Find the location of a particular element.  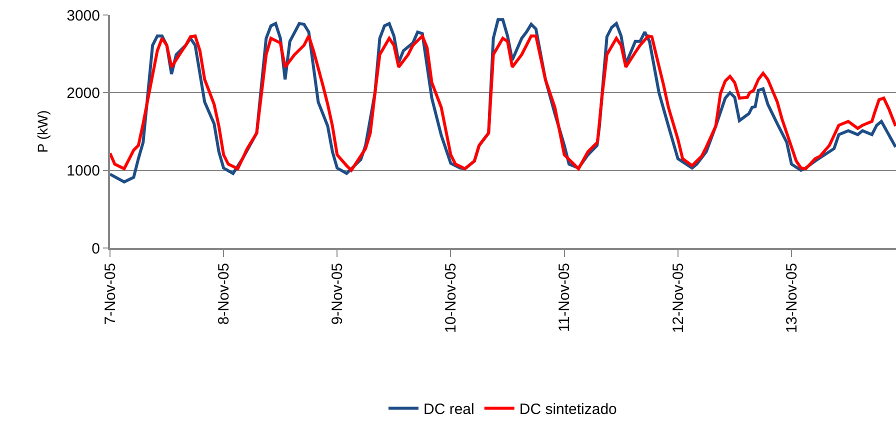

x-tick-label: 8-Nov-05 is located at coordinates (223, 294).